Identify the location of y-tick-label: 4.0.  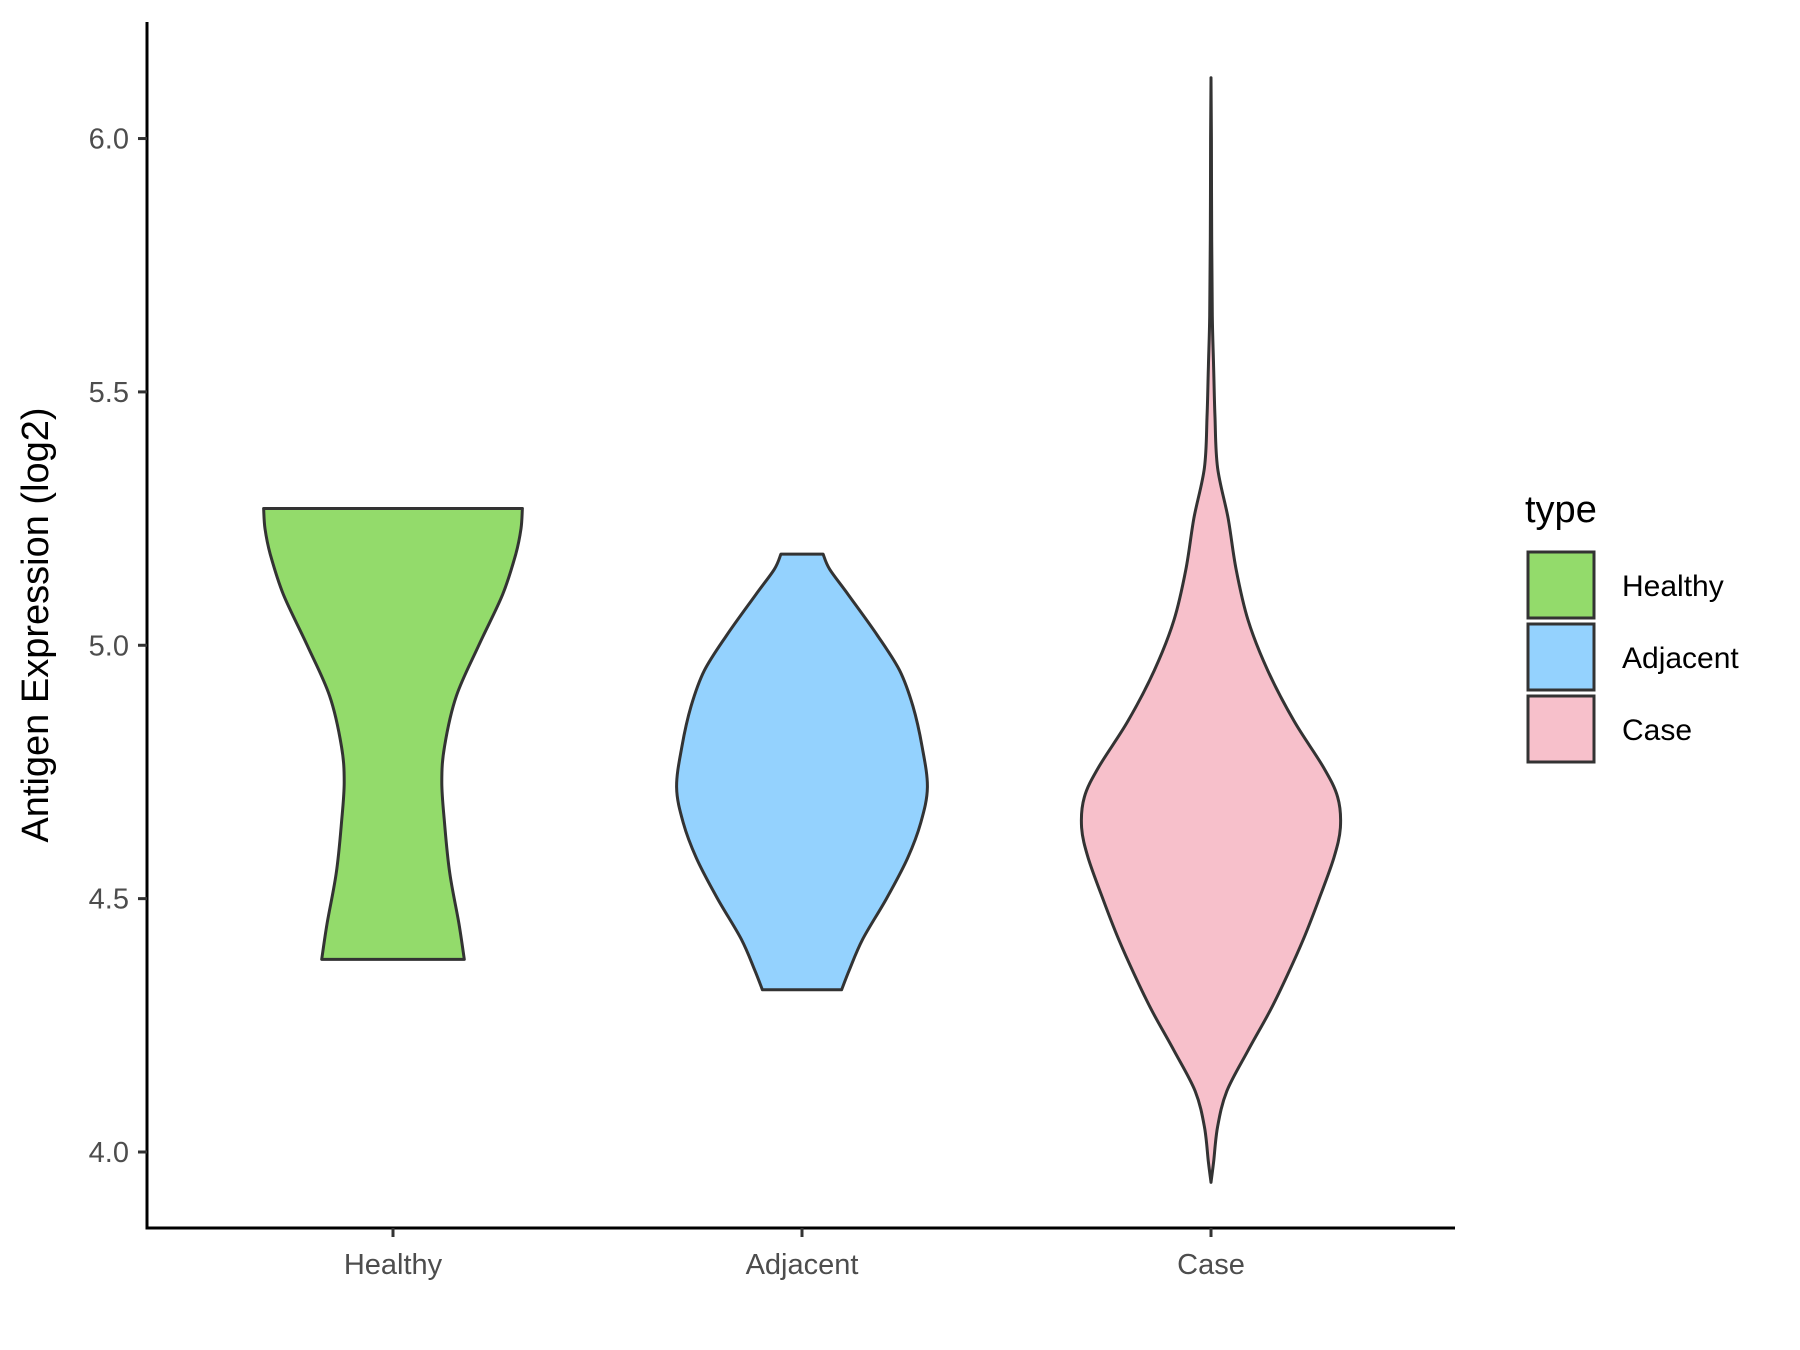
(109, 1153).